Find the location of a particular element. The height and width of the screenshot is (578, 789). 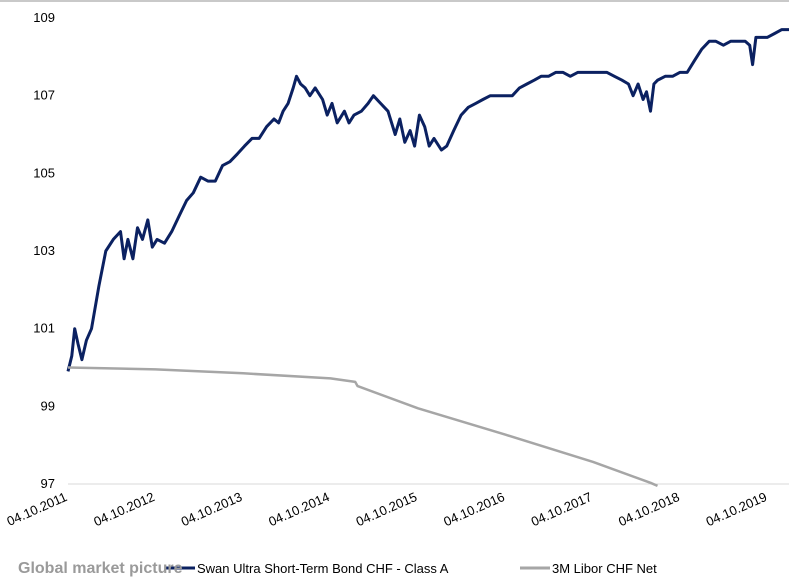

x-tick-label: 04.10.2018 is located at coordinates (649, 509).